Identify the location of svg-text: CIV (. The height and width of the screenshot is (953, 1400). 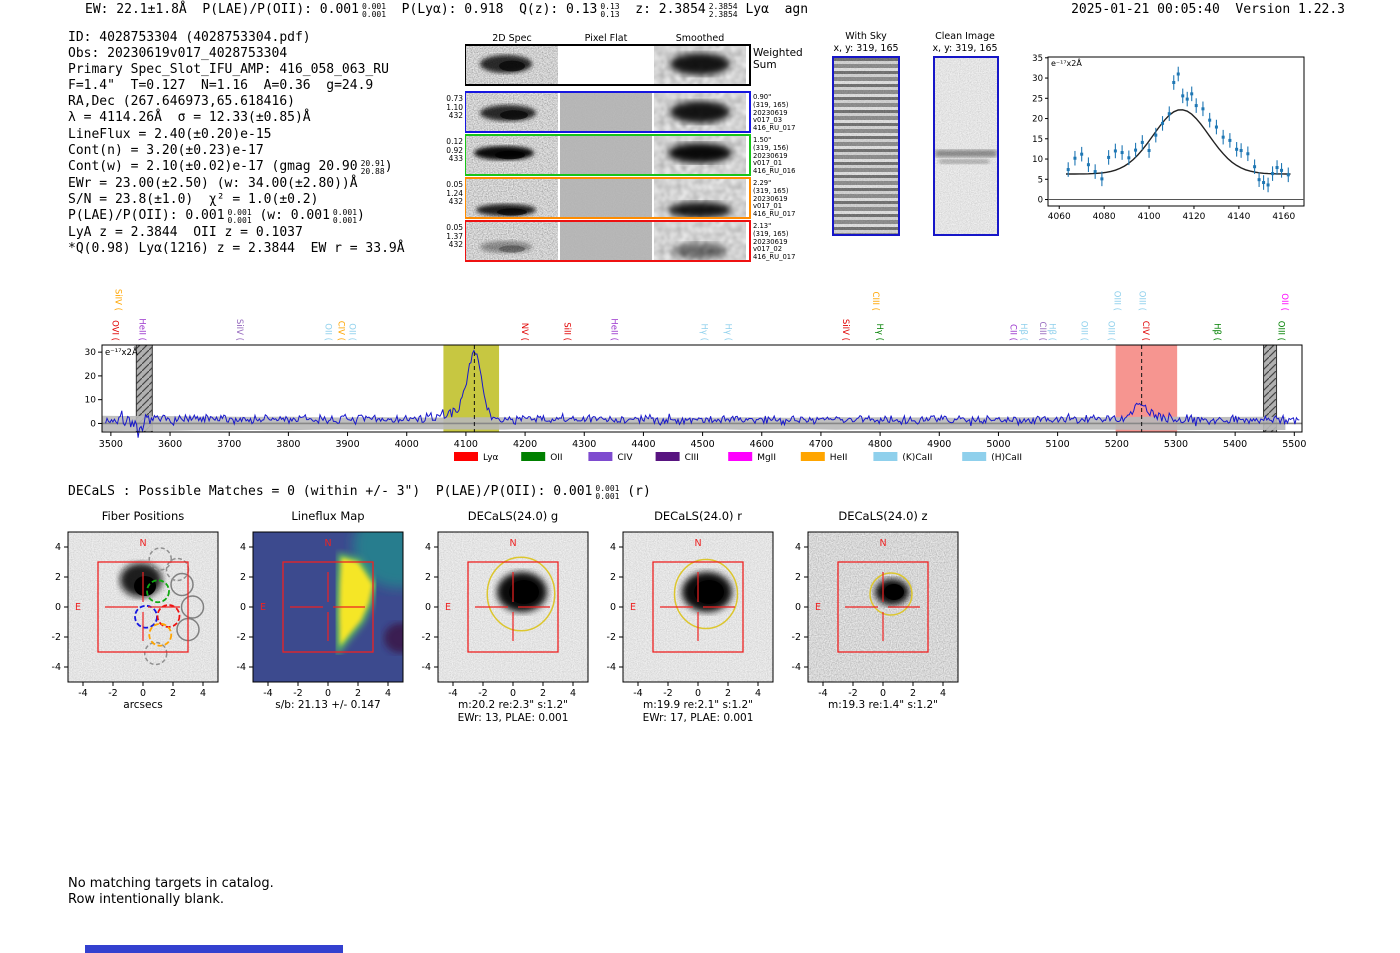
(341, 331).